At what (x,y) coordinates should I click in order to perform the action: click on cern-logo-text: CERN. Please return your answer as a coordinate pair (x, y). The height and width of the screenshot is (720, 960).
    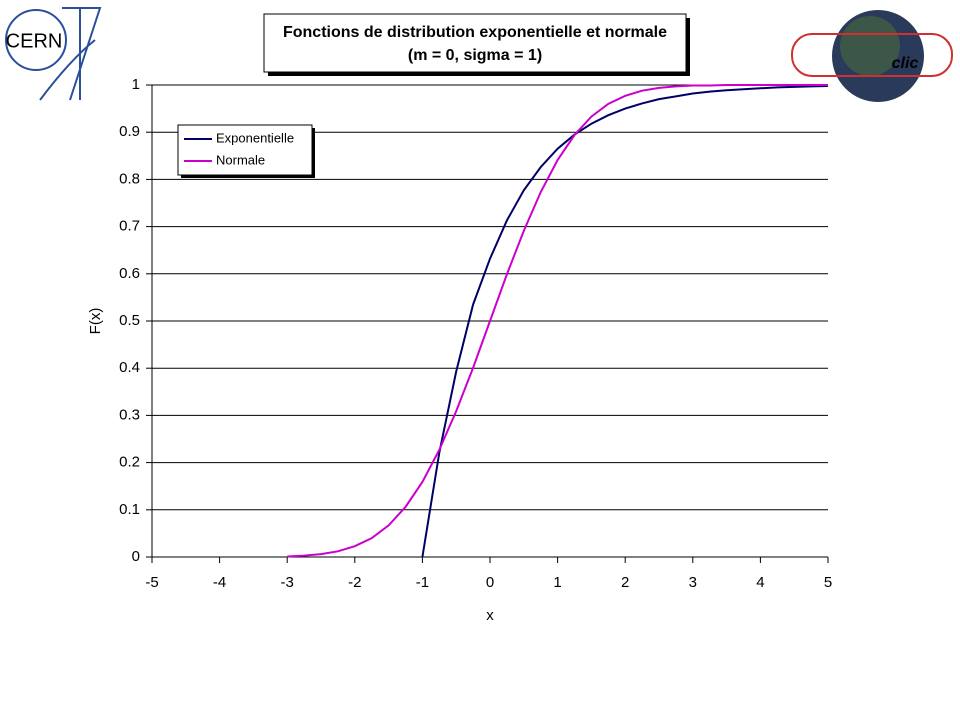
    Looking at the image, I should click on (34, 41).